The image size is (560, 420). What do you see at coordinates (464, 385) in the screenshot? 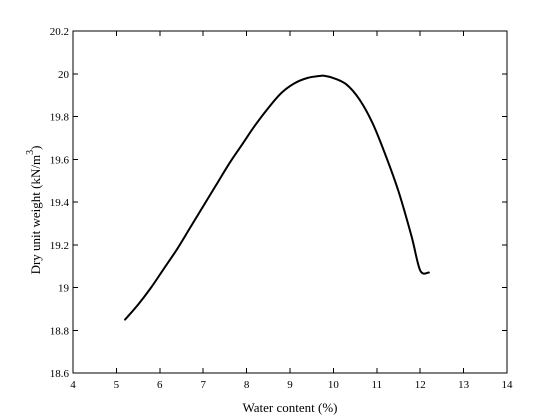
I see `x-tick-label: 13` at bounding box center [464, 385].